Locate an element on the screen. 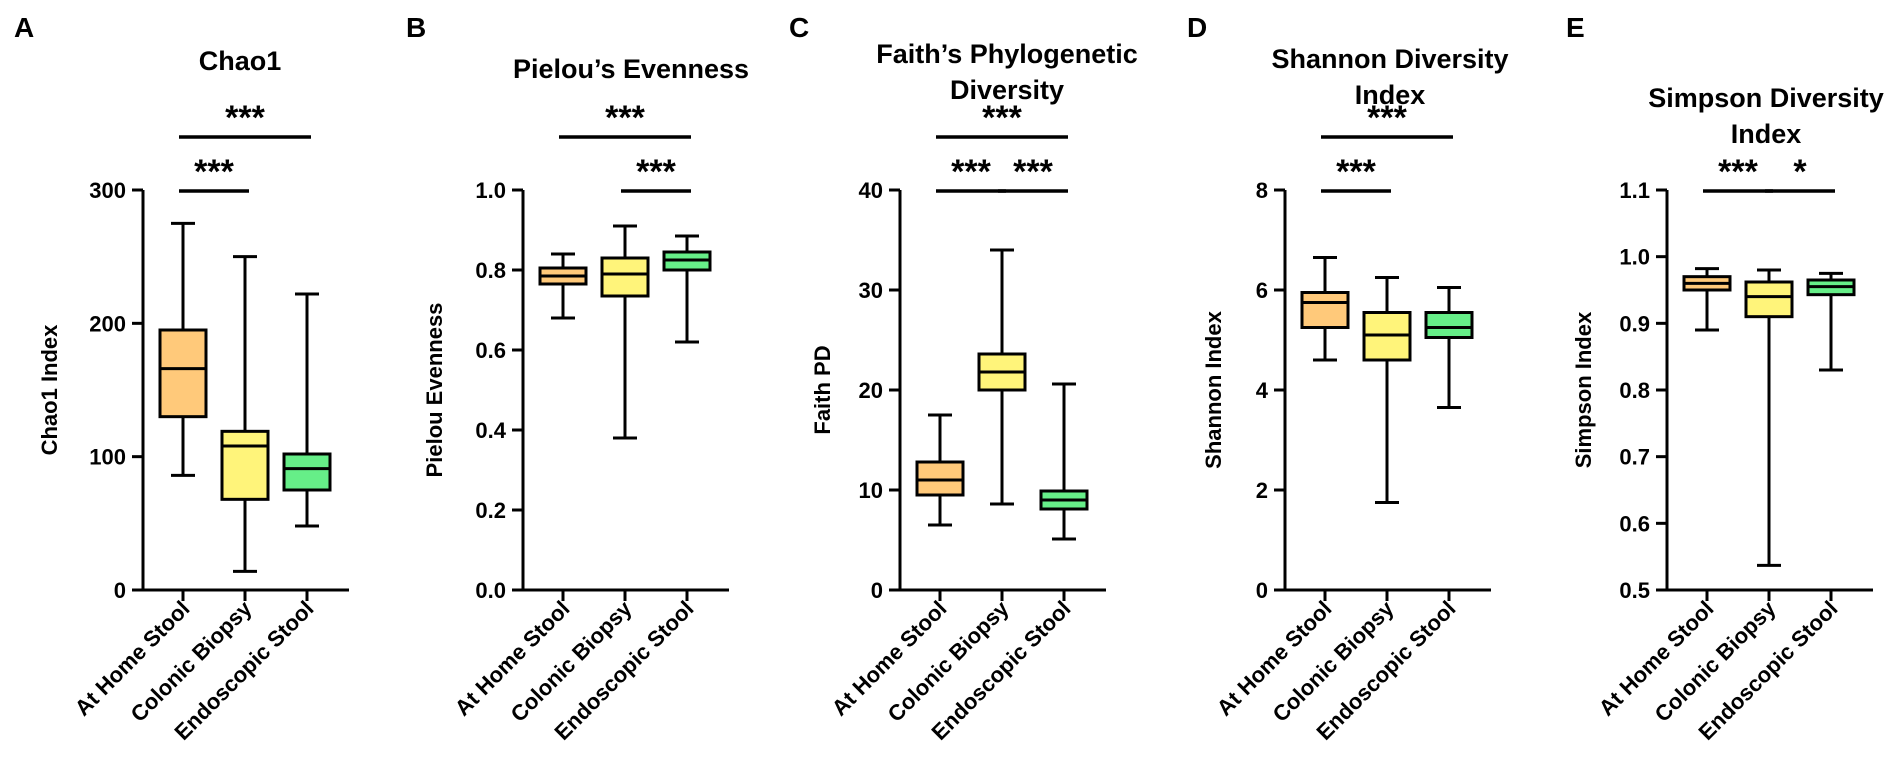 This screenshot has width=1902, height=777. panel-b-ytick-label-2: 0.4 is located at coordinates (490, 430).